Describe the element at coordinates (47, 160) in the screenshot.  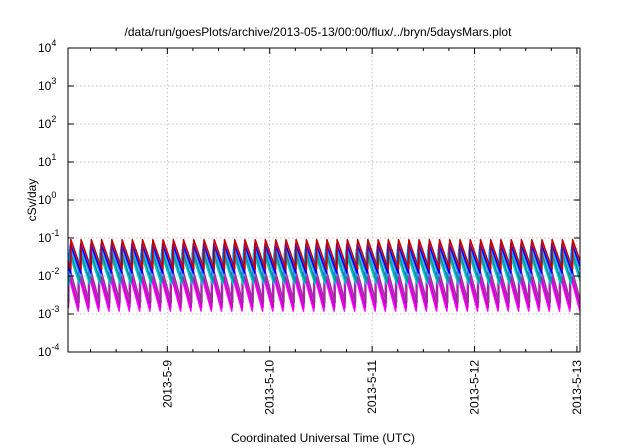
I see `y-tick-label: 10¹` at that location.